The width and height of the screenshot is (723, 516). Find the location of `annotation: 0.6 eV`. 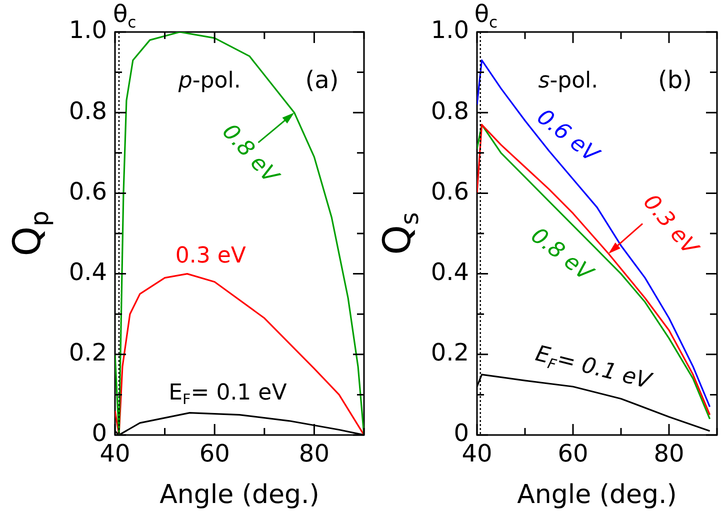

annotation: 0.6 eV is located at coordinates (568, 137).